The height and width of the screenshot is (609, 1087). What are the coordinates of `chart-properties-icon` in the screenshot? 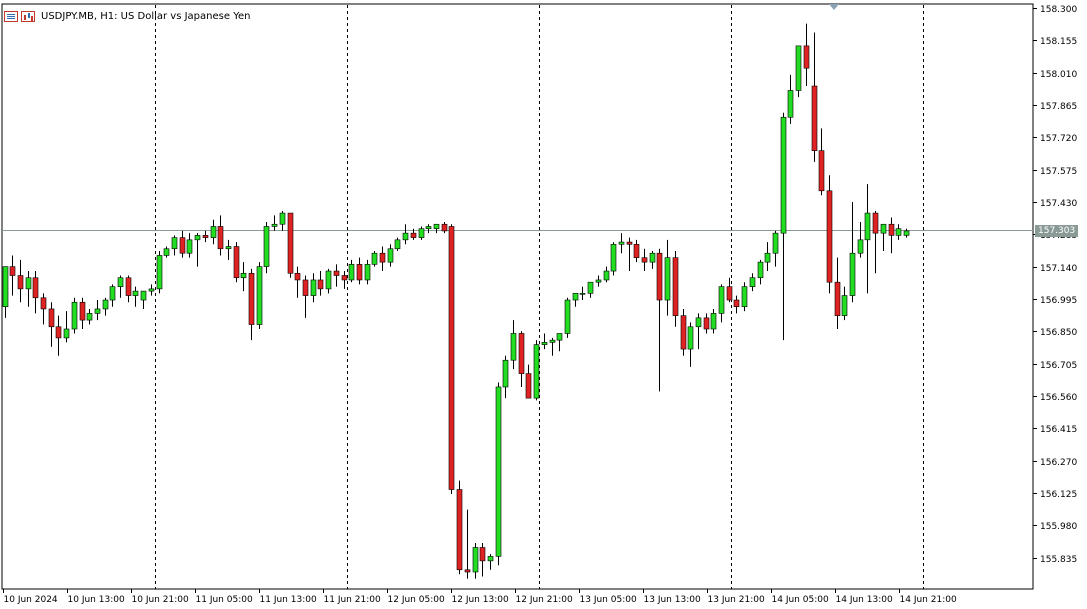 It's located at (11, 16).